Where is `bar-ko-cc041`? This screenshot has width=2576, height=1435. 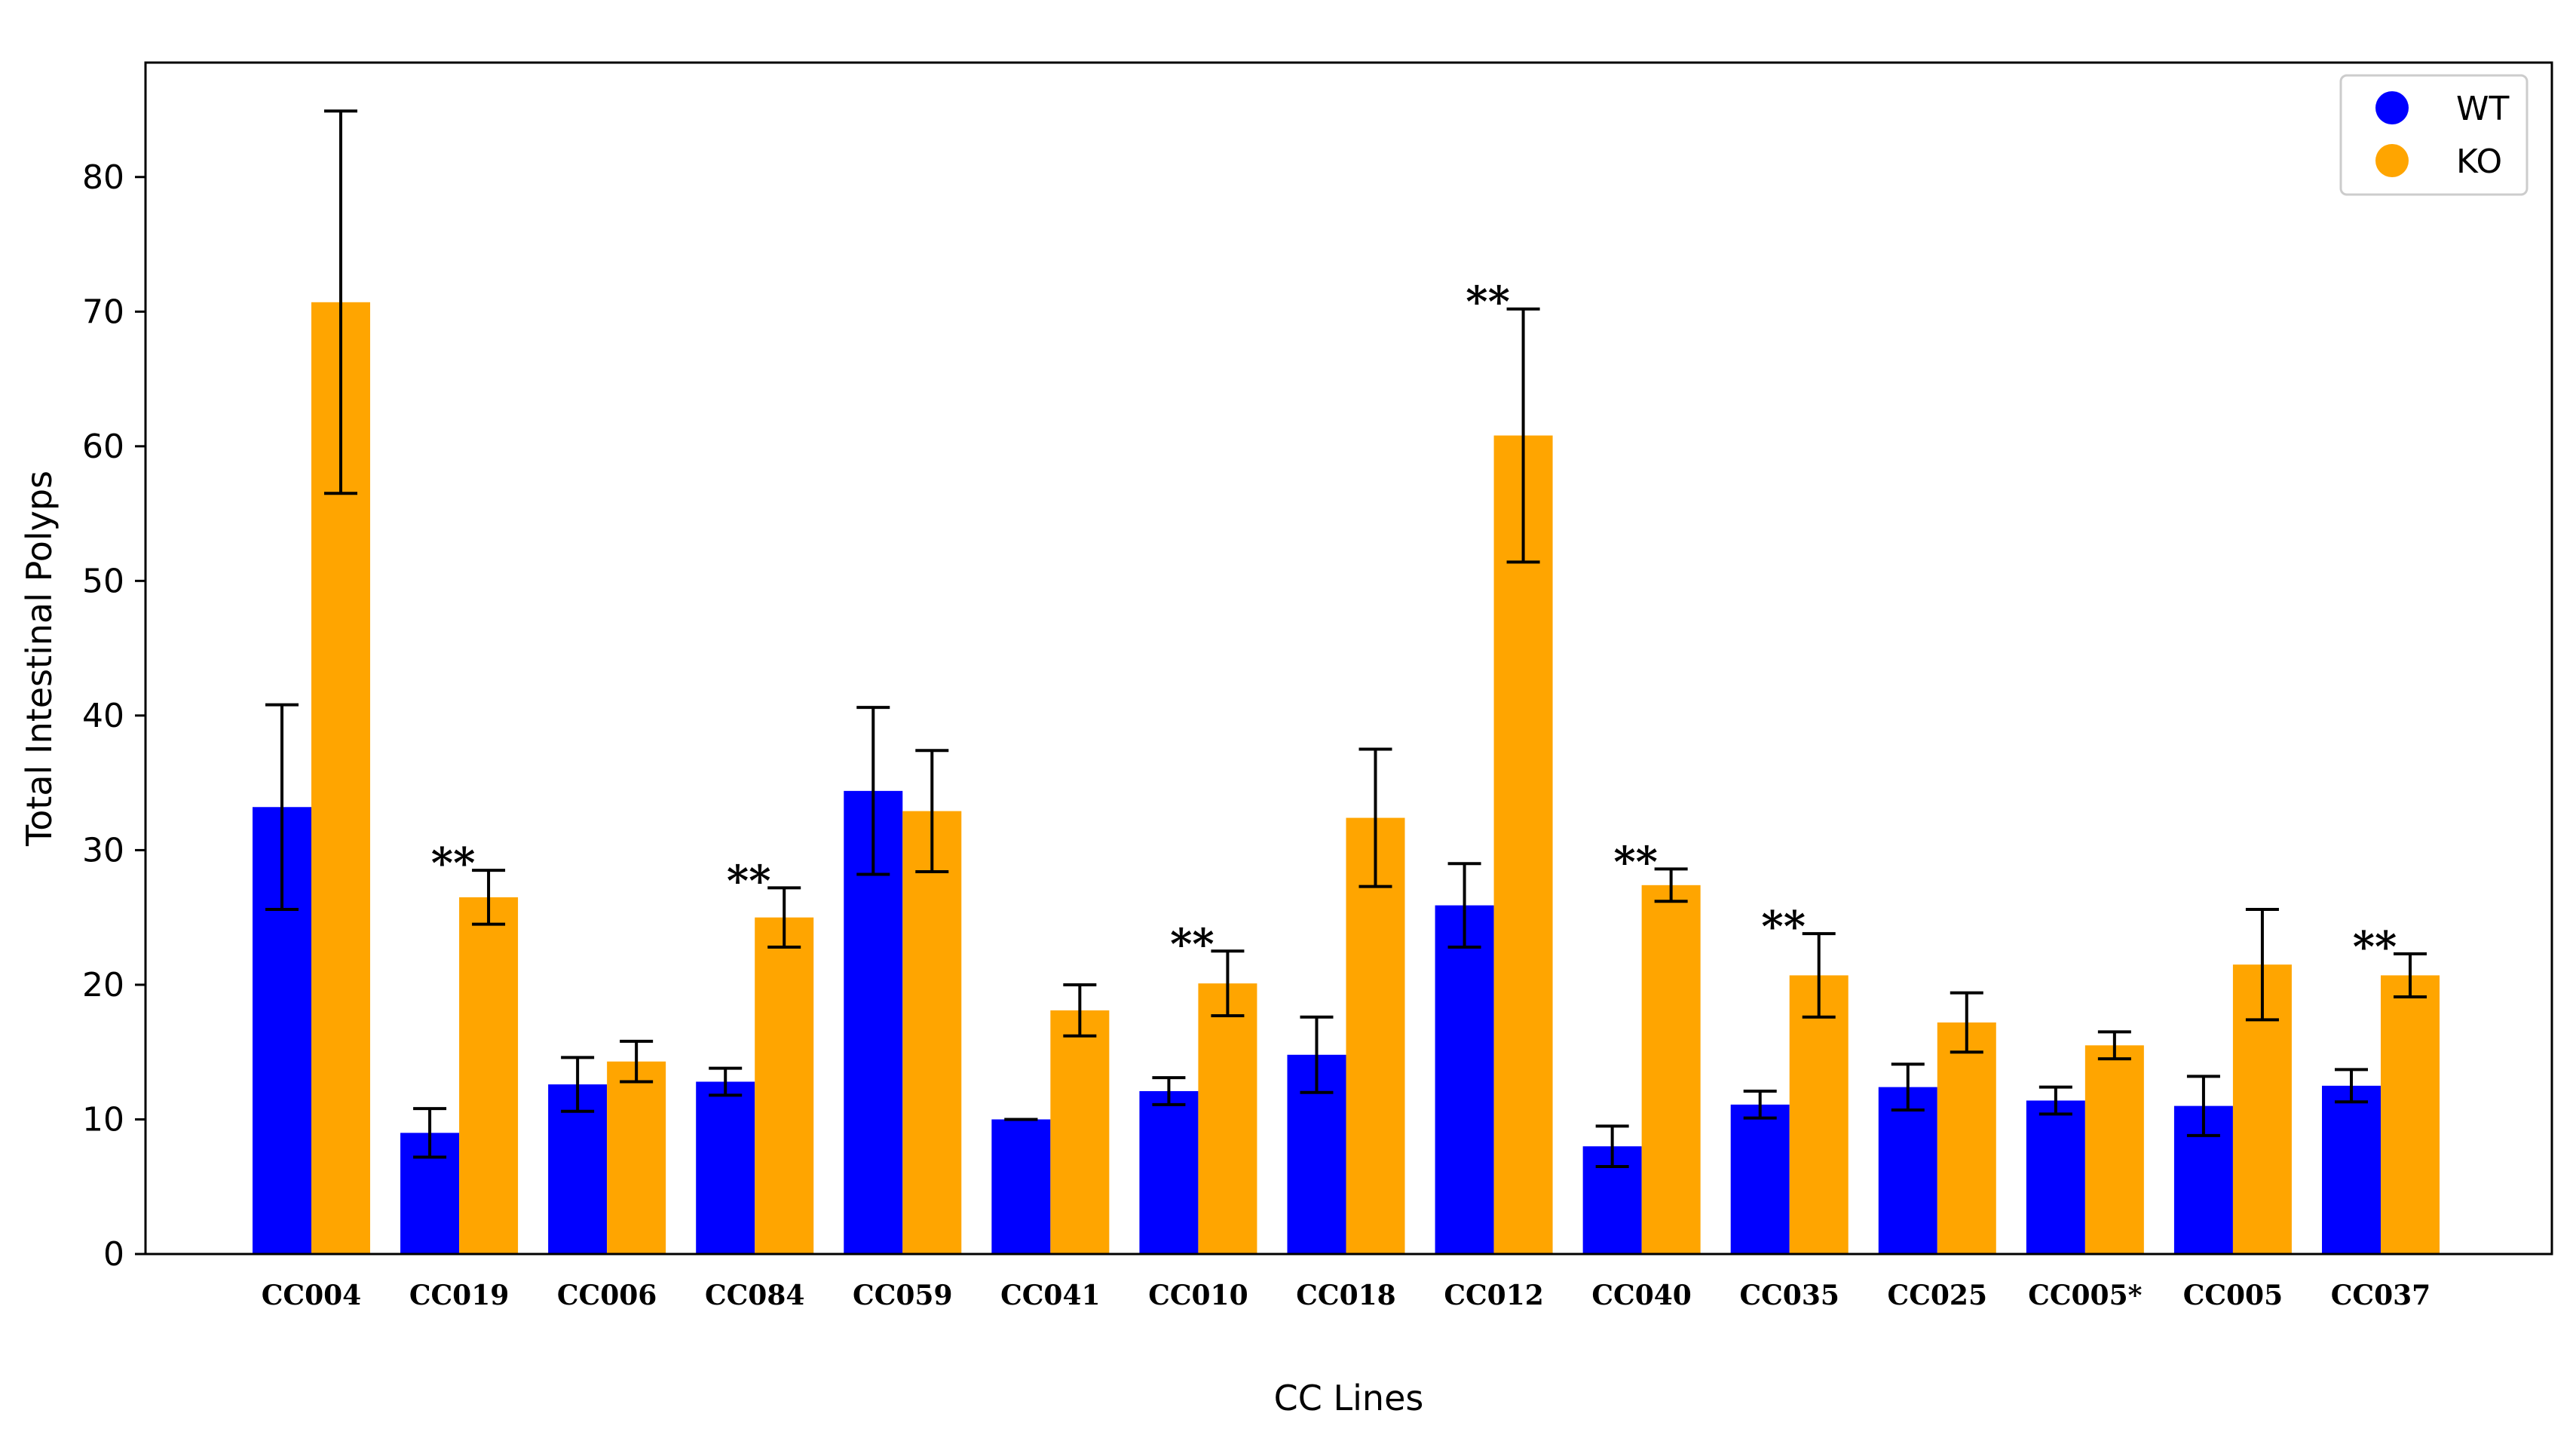
bar-ko-cc041 is located at coordinates (1080, 1132).